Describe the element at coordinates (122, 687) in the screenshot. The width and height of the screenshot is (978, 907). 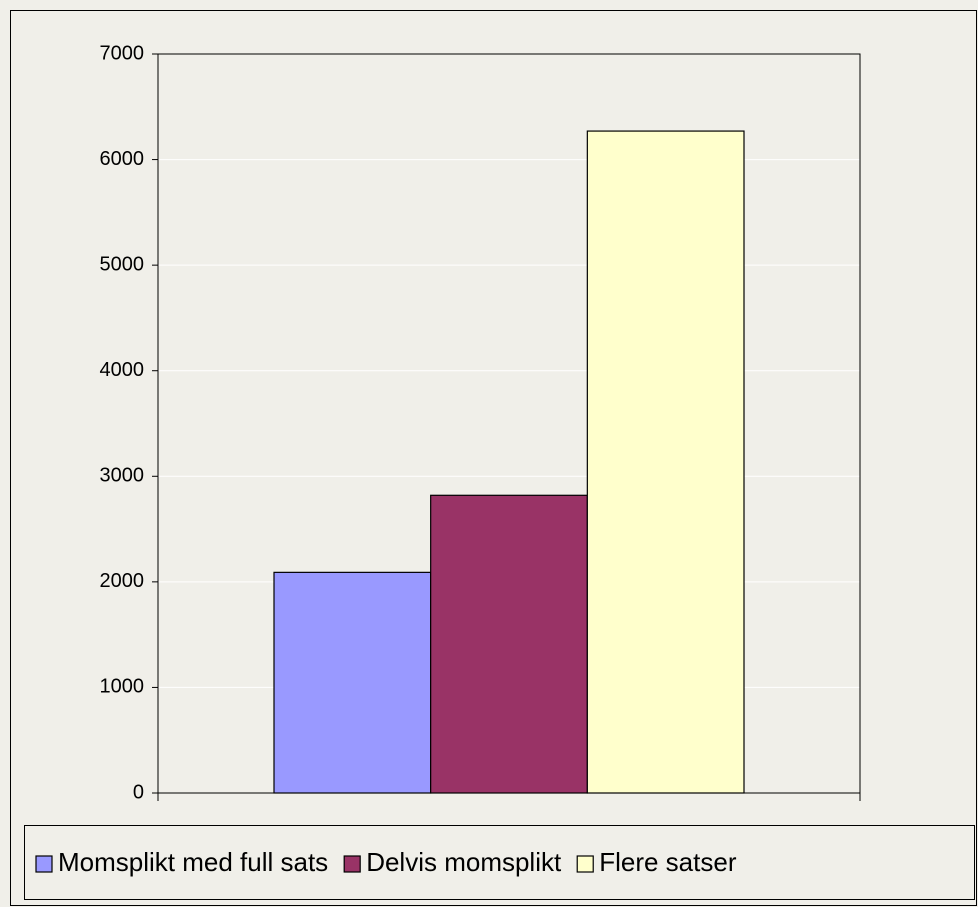
I see `y-tick-label: 1000` at that location.